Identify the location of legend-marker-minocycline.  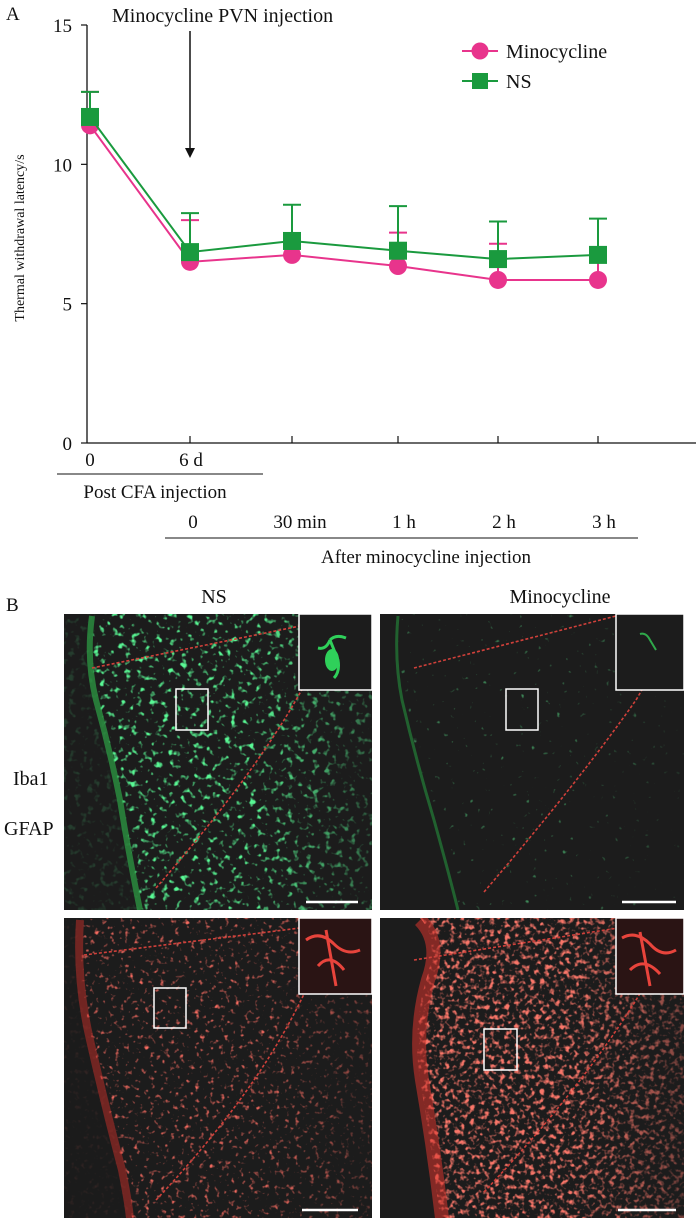
(480, 51).